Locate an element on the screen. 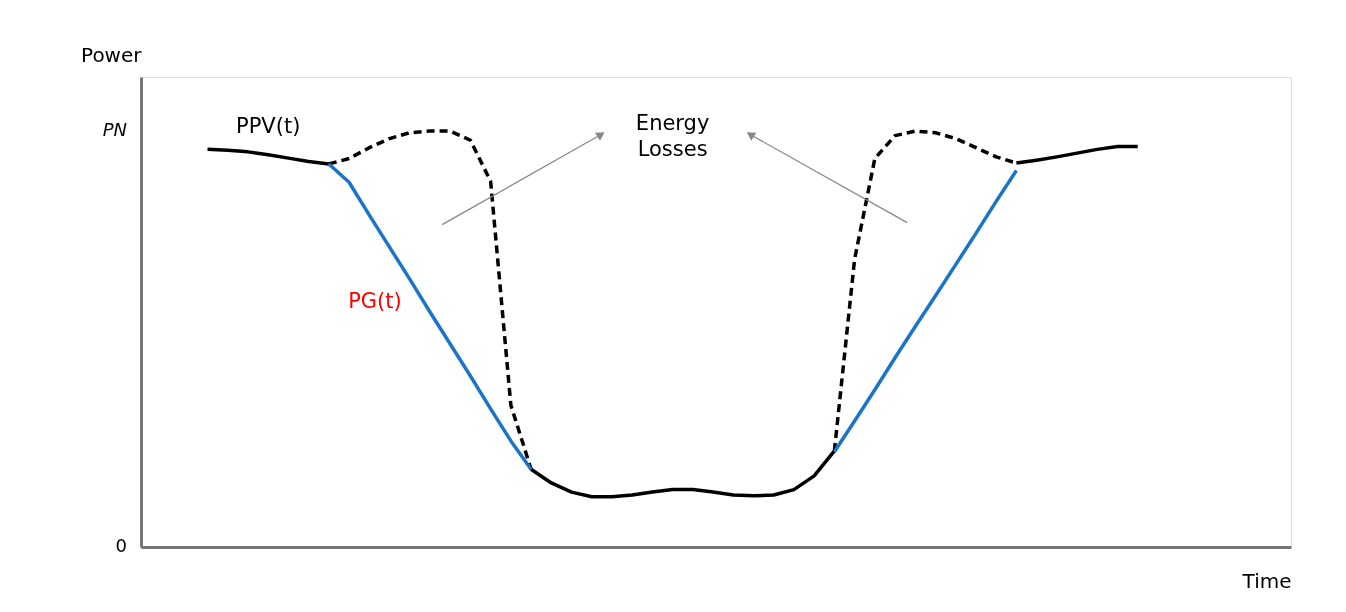 The image size is (1346, 612). y-axis-title: Power is located at coordinates (112, 54).